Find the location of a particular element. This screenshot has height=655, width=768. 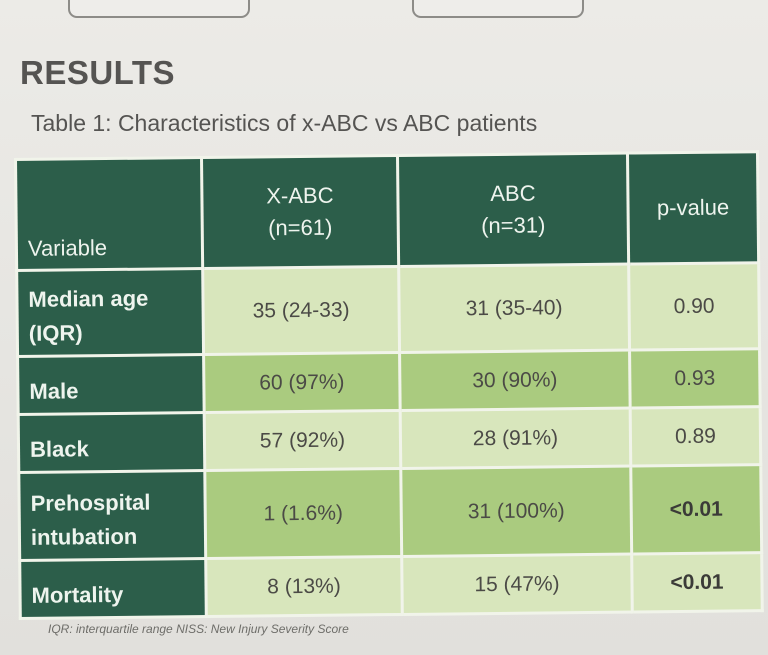

row-label: Median age (IQR) is located at coordinates (110, 312).